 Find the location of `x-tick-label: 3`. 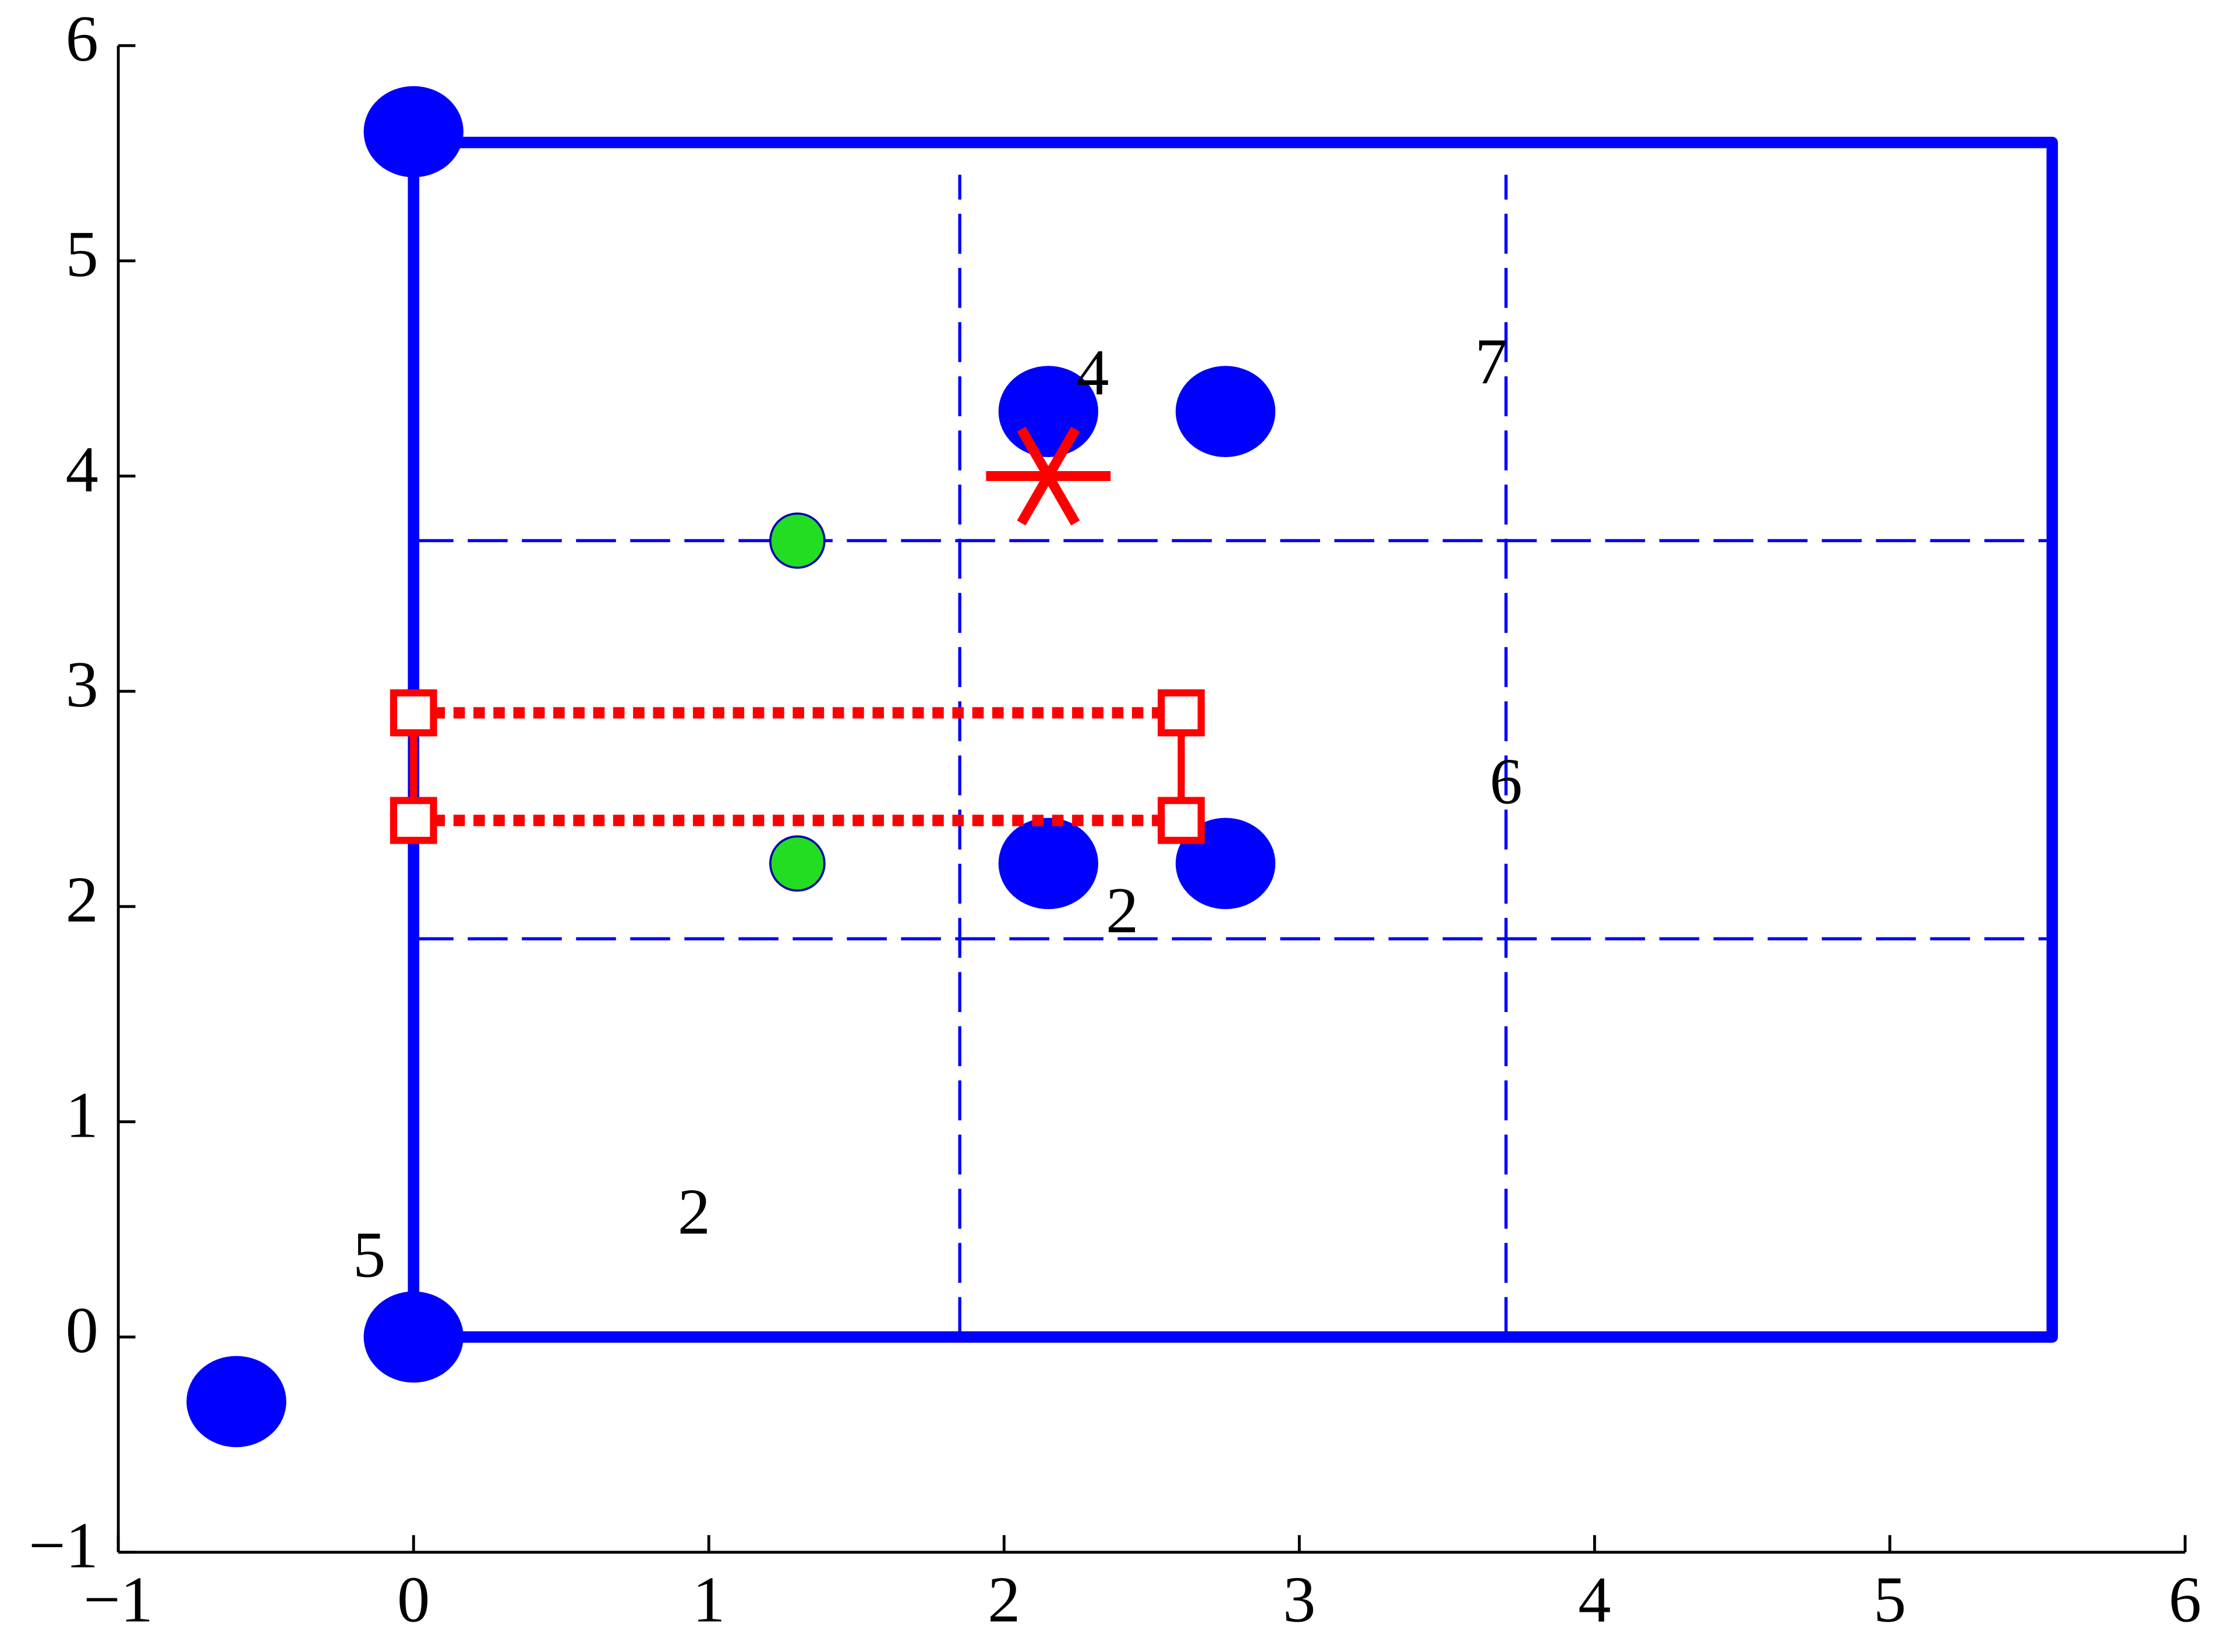

x-tick-label: 3 is located at coordinates (1299, 1600).